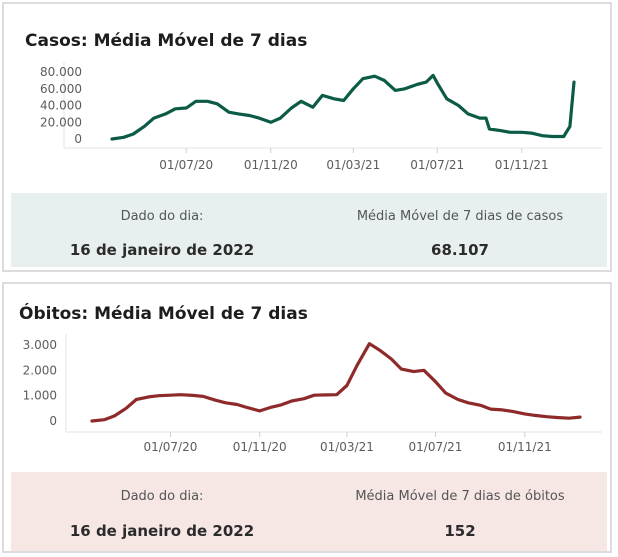 The width and height of the screenshot is (618, 557). I want to click on cases-day-label: Dado do dia:, so click(162, 216).